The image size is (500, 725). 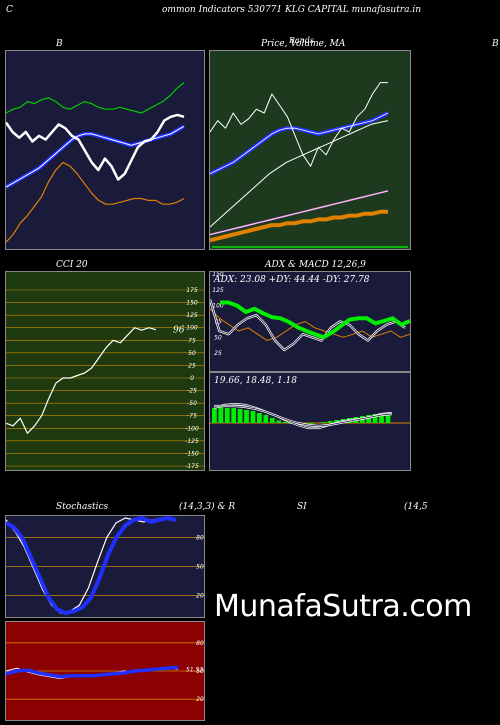 I want to click on stoch-d-line, so click(x=91, y=566).